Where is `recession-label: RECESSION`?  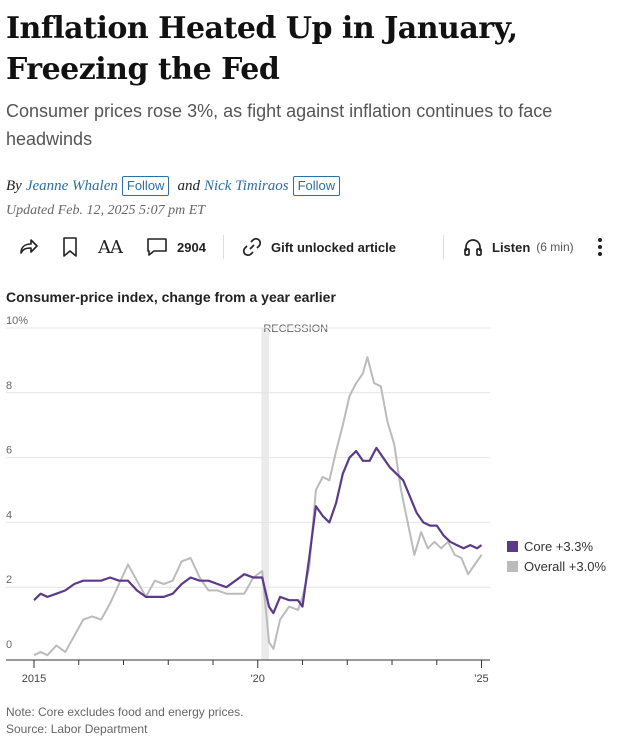
recession-label: RECESSION is located at coordinates (295, 329).